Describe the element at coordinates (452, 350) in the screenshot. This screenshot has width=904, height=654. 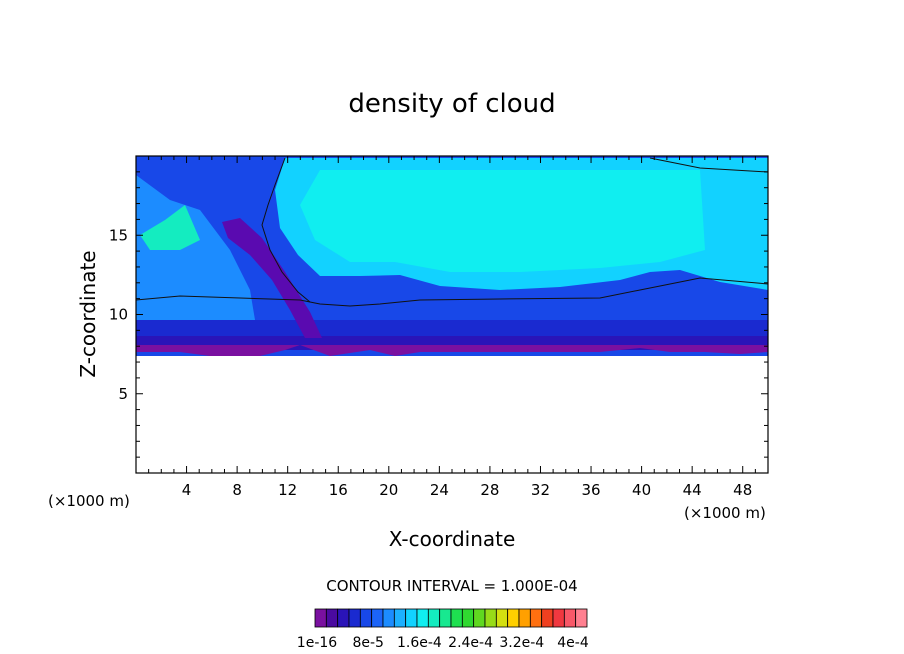
I see `cloud-base-edge` at that location.